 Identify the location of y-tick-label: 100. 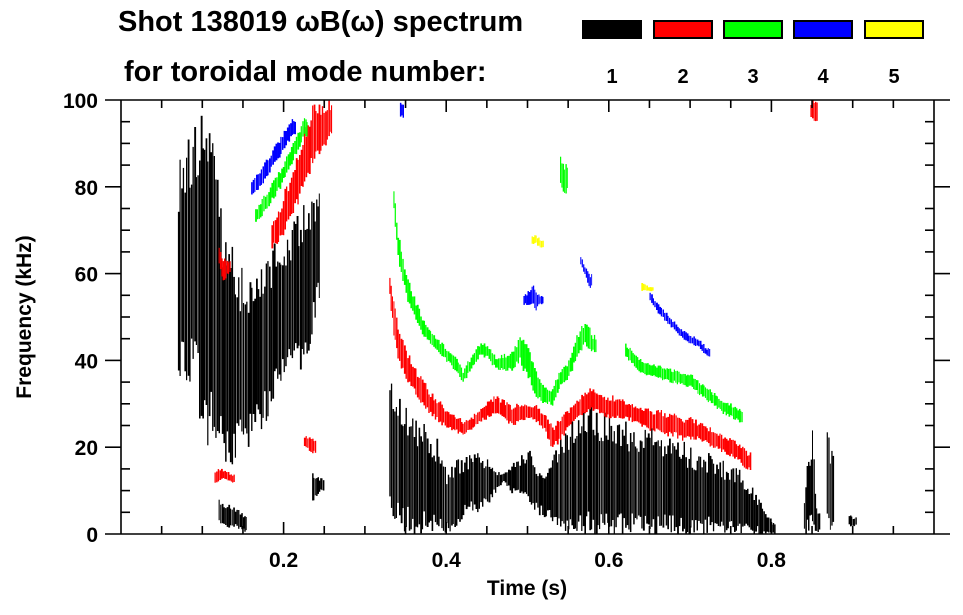
(80, 101).